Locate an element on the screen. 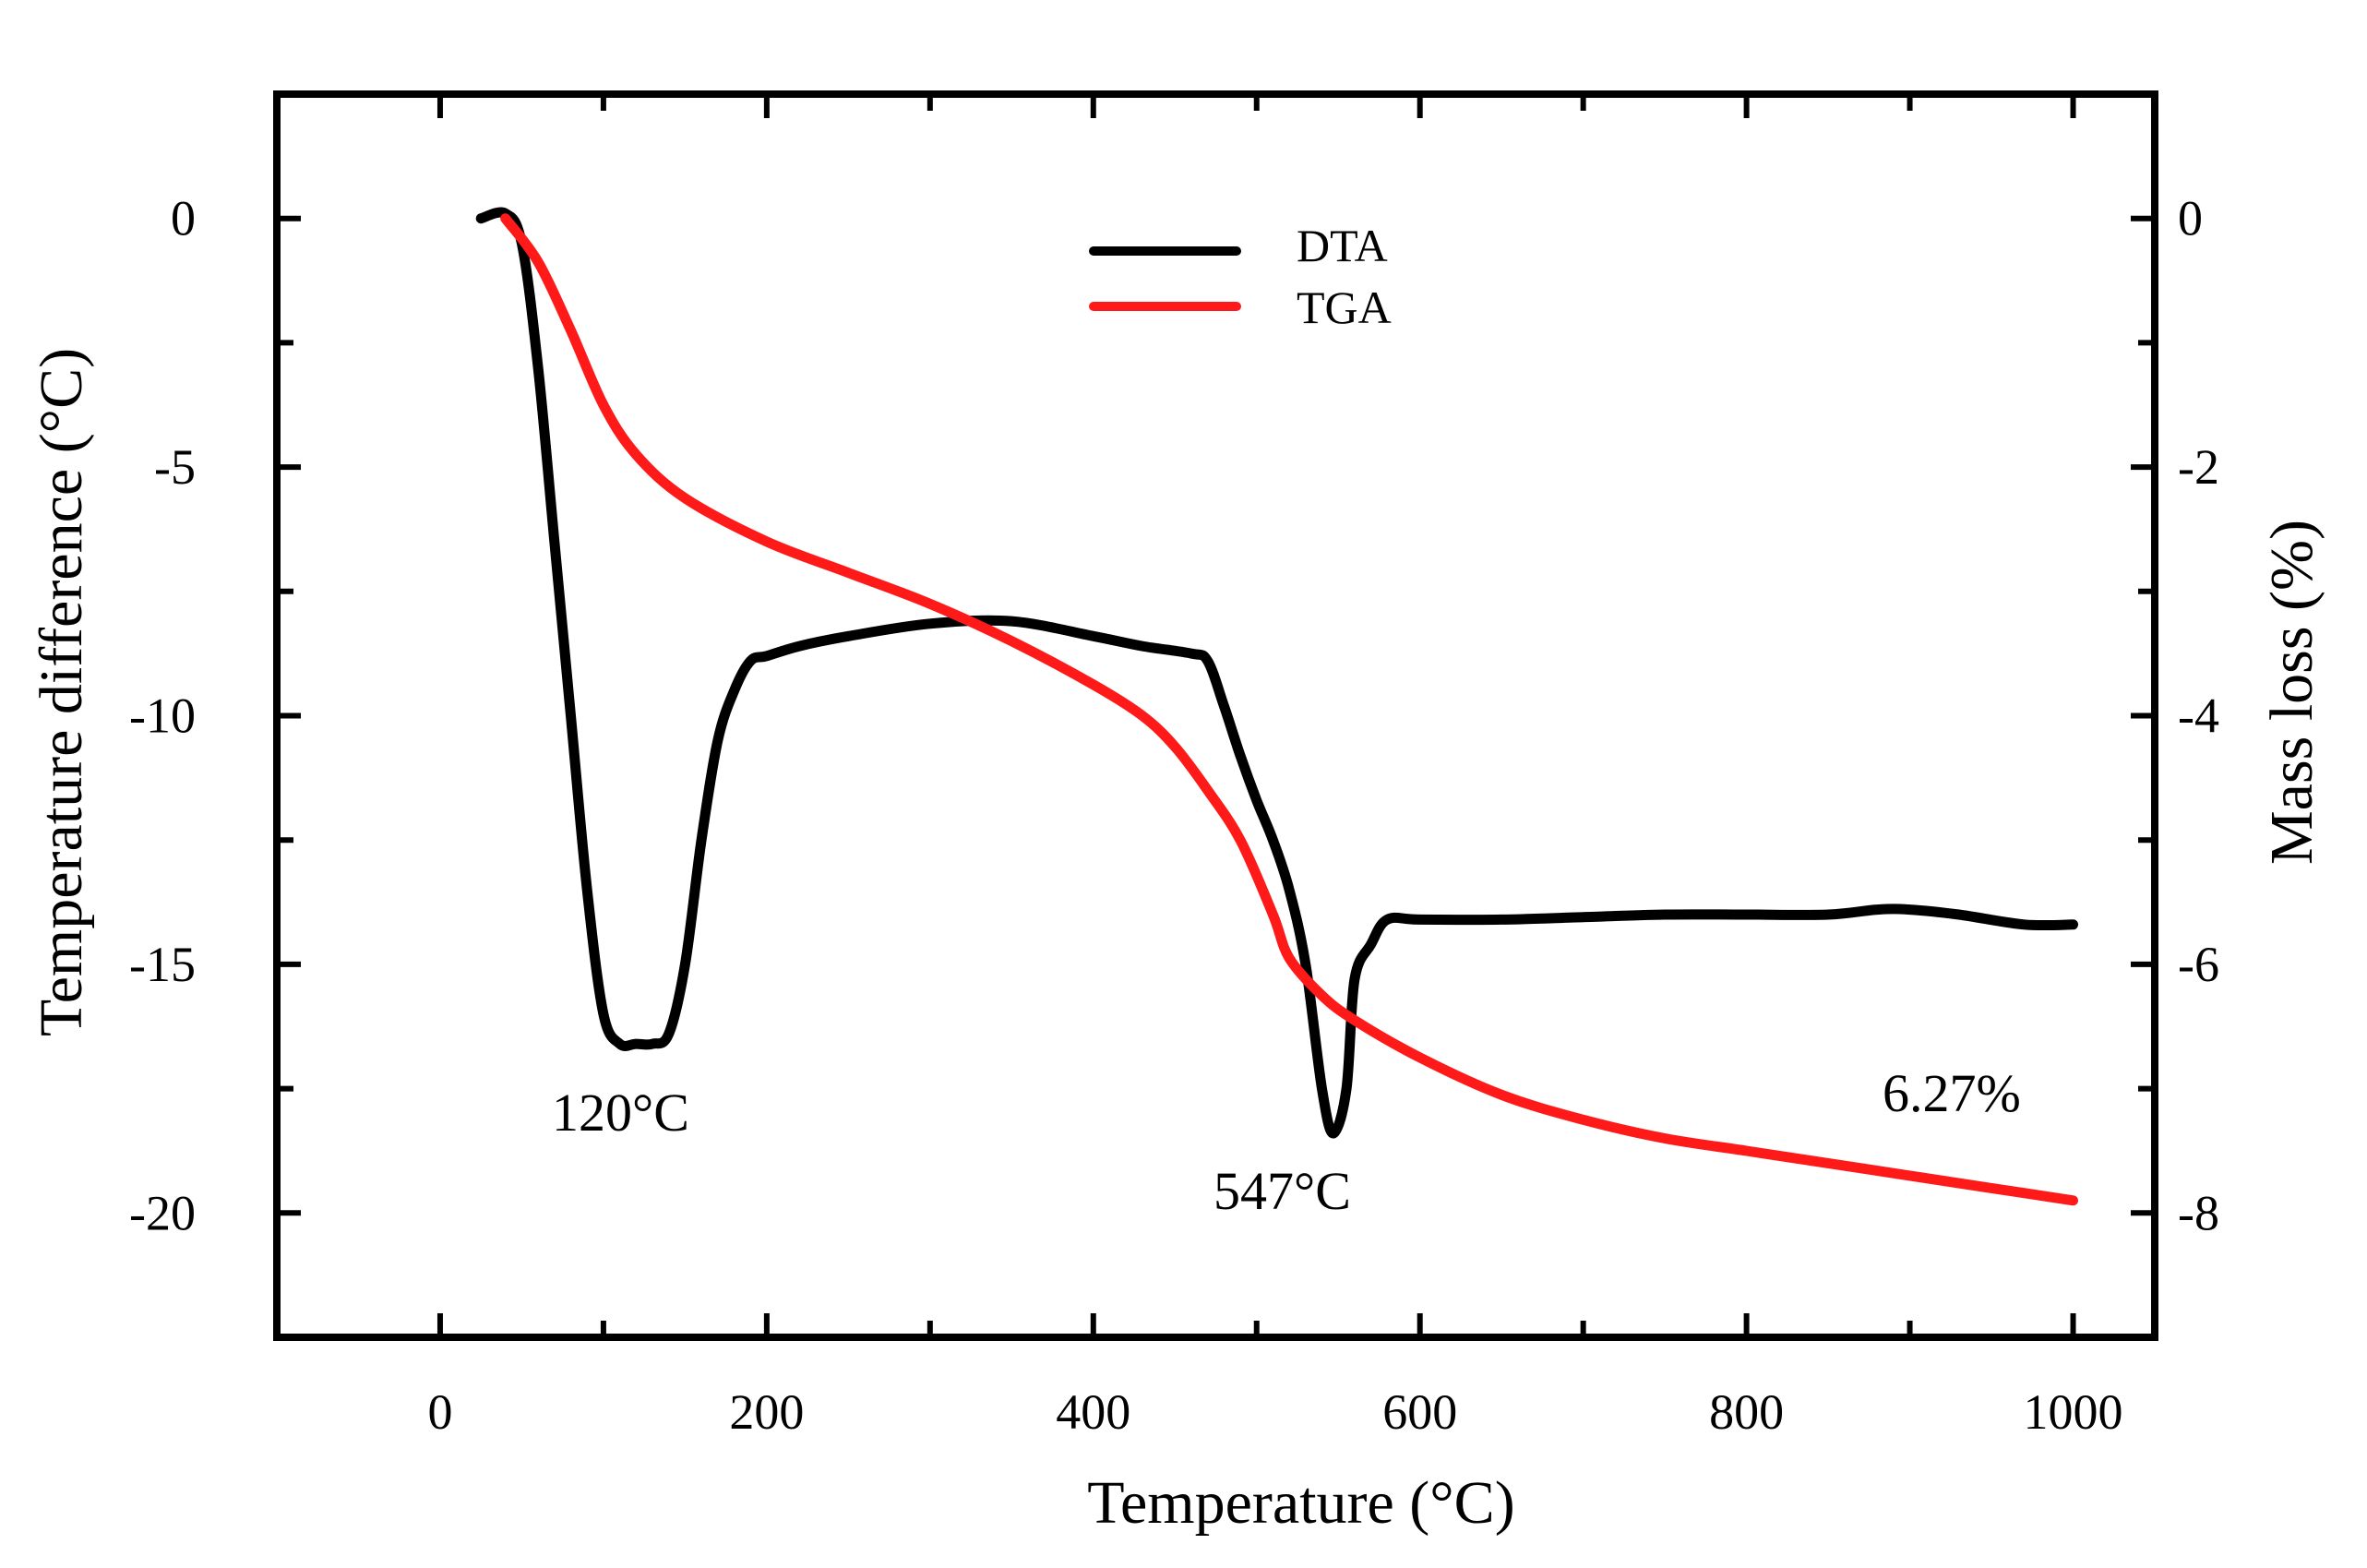  x-tick-label: 400 is located at coordinates (1093, 1412).